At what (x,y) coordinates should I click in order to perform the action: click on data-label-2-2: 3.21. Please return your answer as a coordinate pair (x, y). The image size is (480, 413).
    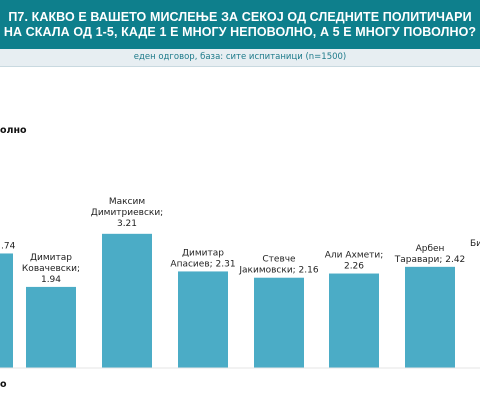
    Looking at the image, I should click on (127, 224).